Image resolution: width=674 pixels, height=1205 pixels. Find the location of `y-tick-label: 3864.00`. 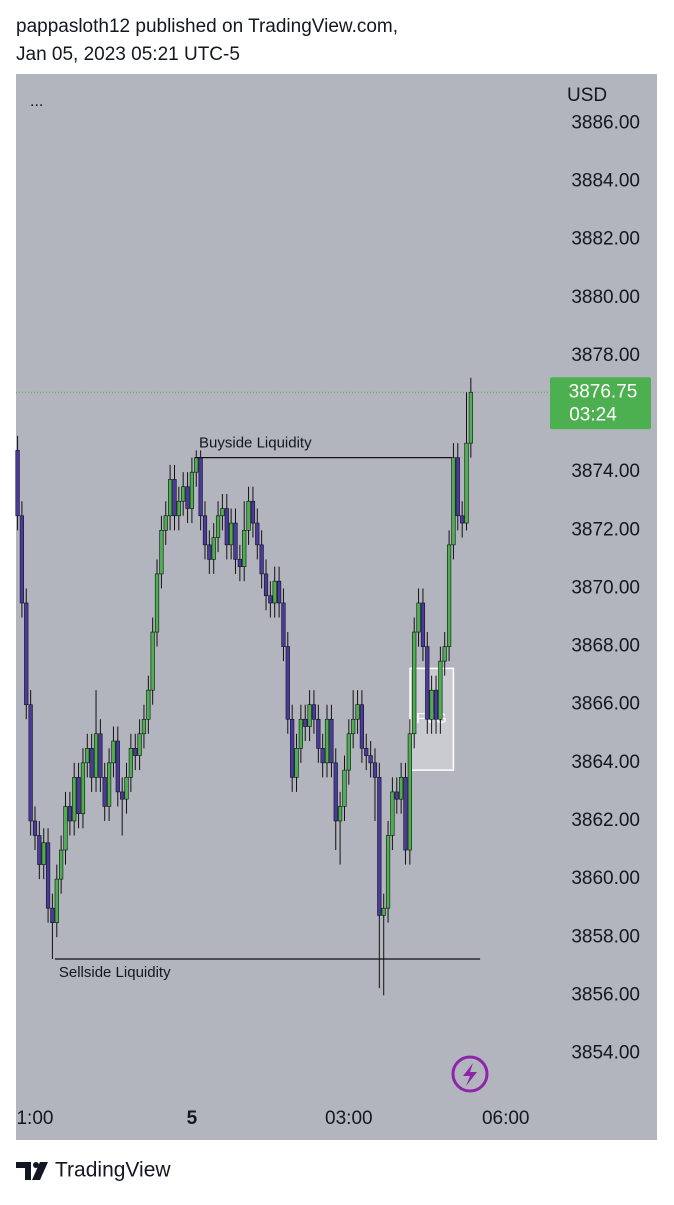

y-tick-label: 3864.00 is located at coordinates (605, 762).